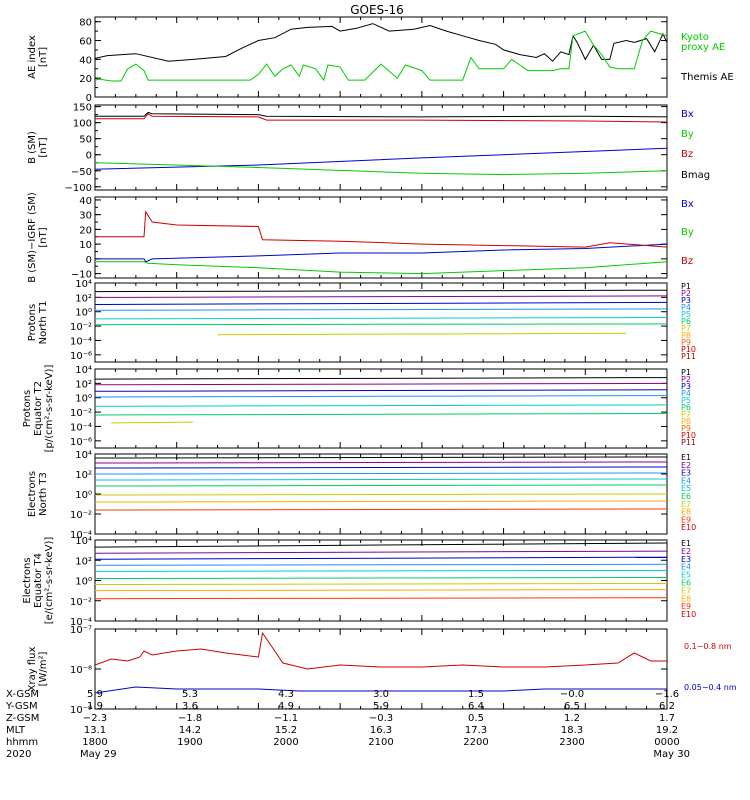 Image resolution: width=750 pixels, height=800 pixels. Describe the element at coordinates (286, 730) in the screenshot. I see `footer-value: 15.2` at that location.